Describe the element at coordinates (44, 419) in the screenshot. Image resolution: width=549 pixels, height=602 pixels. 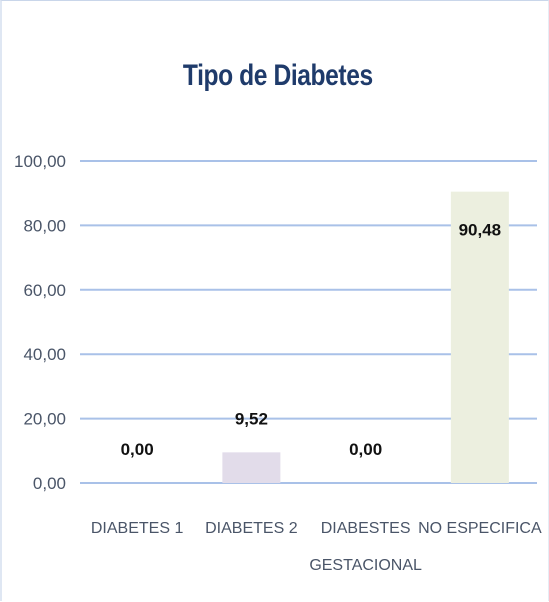
I see `y-tick-label: 20,00` at that location.